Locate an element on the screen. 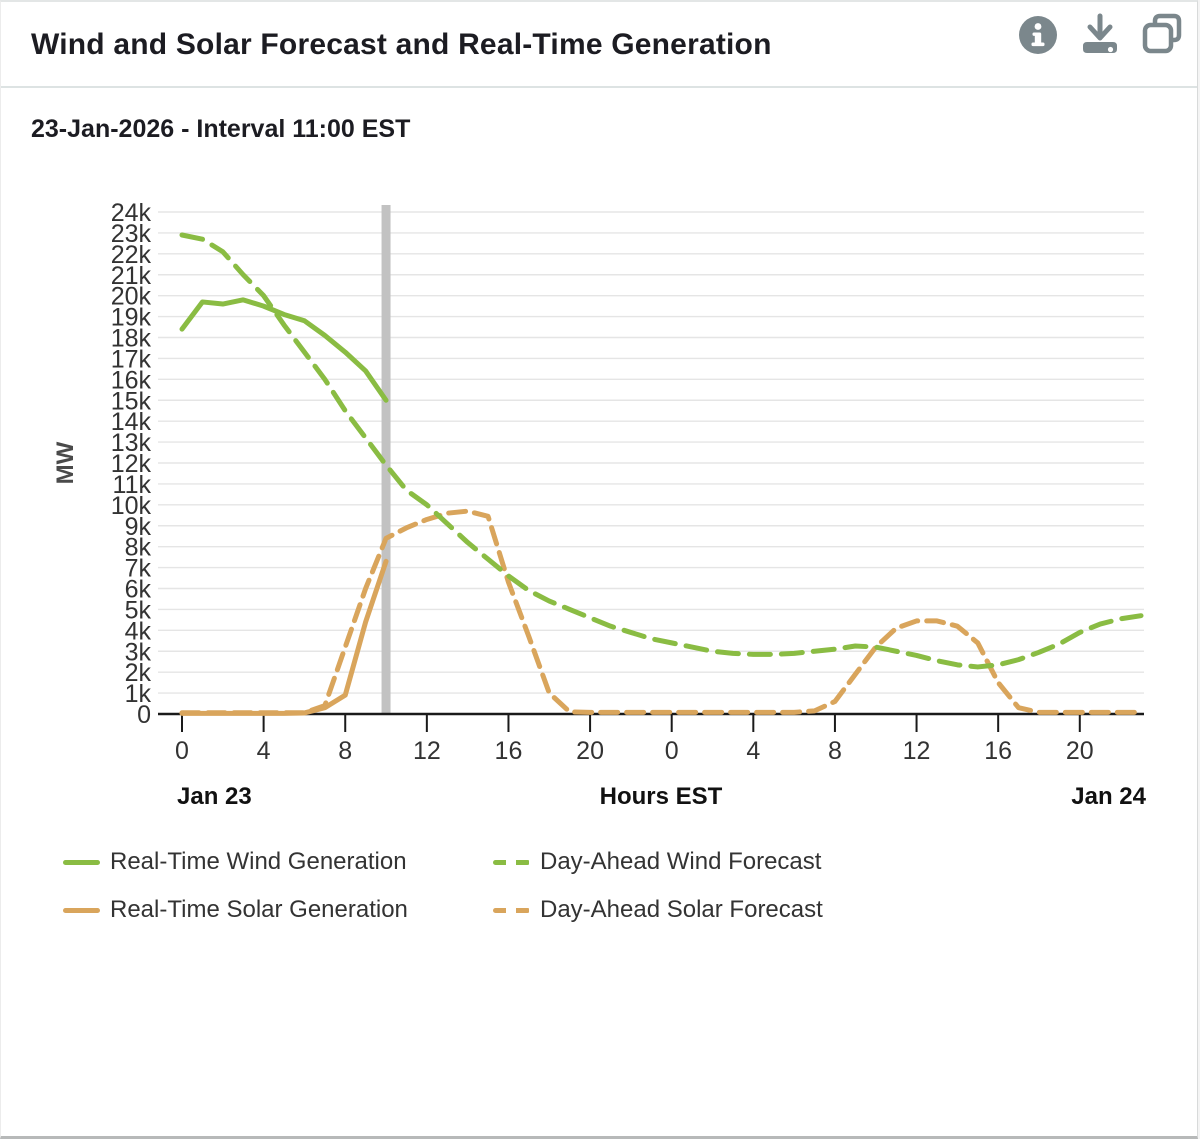 The image size is (1200, 1139). series-day-ahead-solar-forecast is located at coordinates (661, 612).